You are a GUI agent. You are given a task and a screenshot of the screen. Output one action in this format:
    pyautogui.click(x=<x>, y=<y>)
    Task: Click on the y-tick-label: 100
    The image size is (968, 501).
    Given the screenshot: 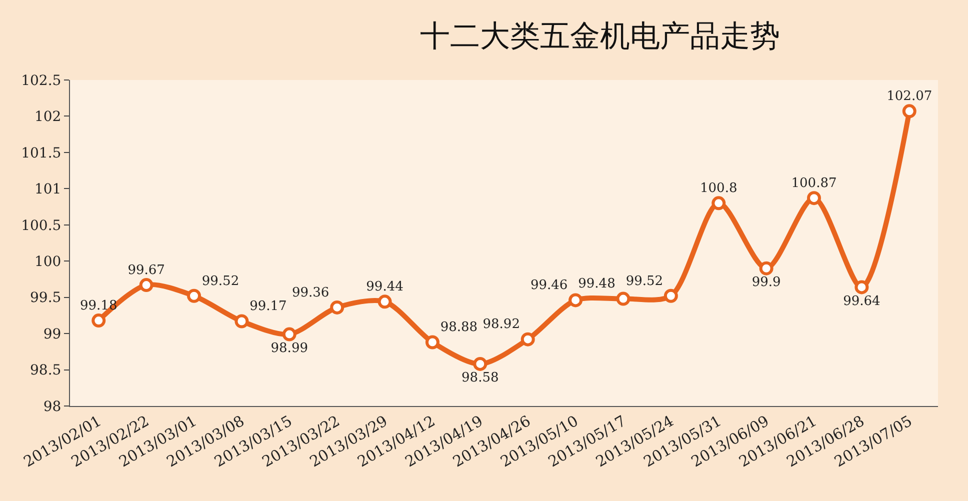 What is the action you would take?
    pyautogui.click(x=48, y=262)
    